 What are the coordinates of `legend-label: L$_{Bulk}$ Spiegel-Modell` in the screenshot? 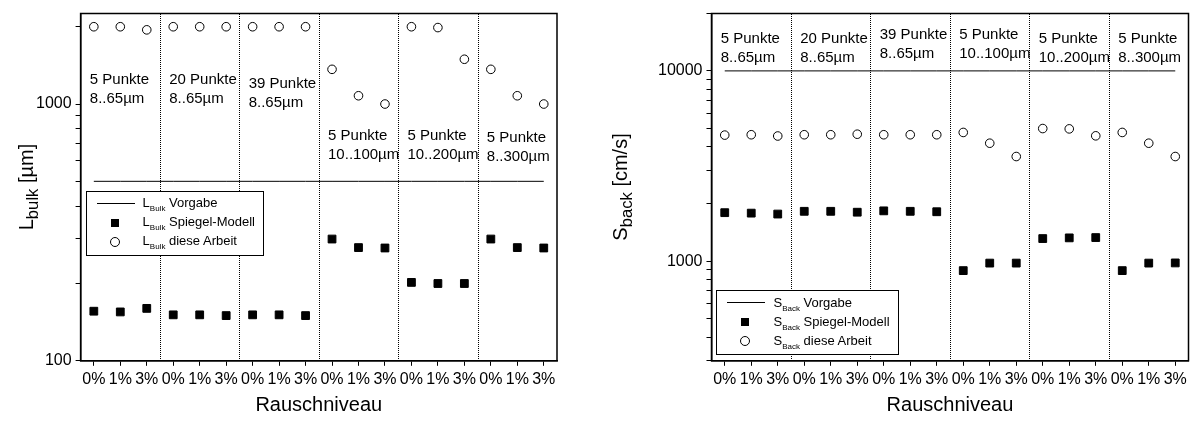 It's located at (198, 223).